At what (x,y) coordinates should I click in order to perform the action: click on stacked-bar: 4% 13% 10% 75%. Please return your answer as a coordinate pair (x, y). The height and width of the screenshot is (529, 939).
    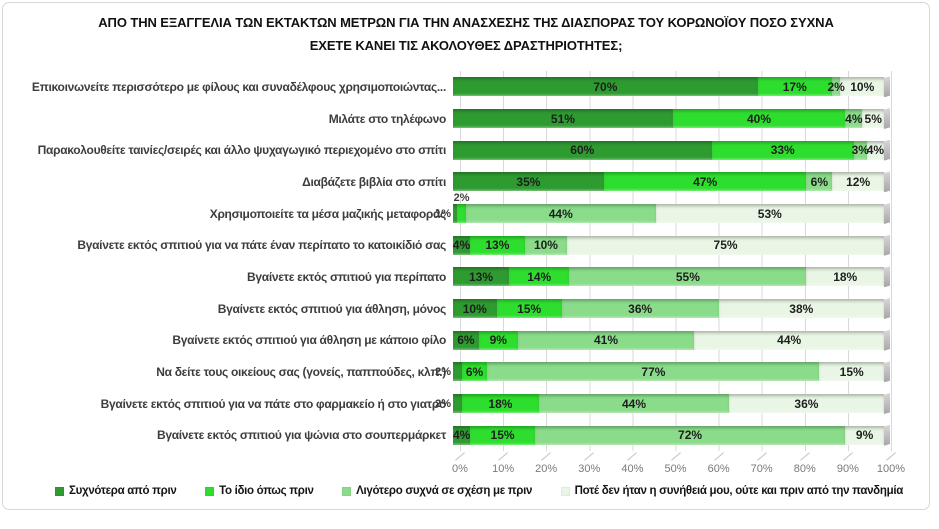
    Looking at the image, I should click on (668, 245).